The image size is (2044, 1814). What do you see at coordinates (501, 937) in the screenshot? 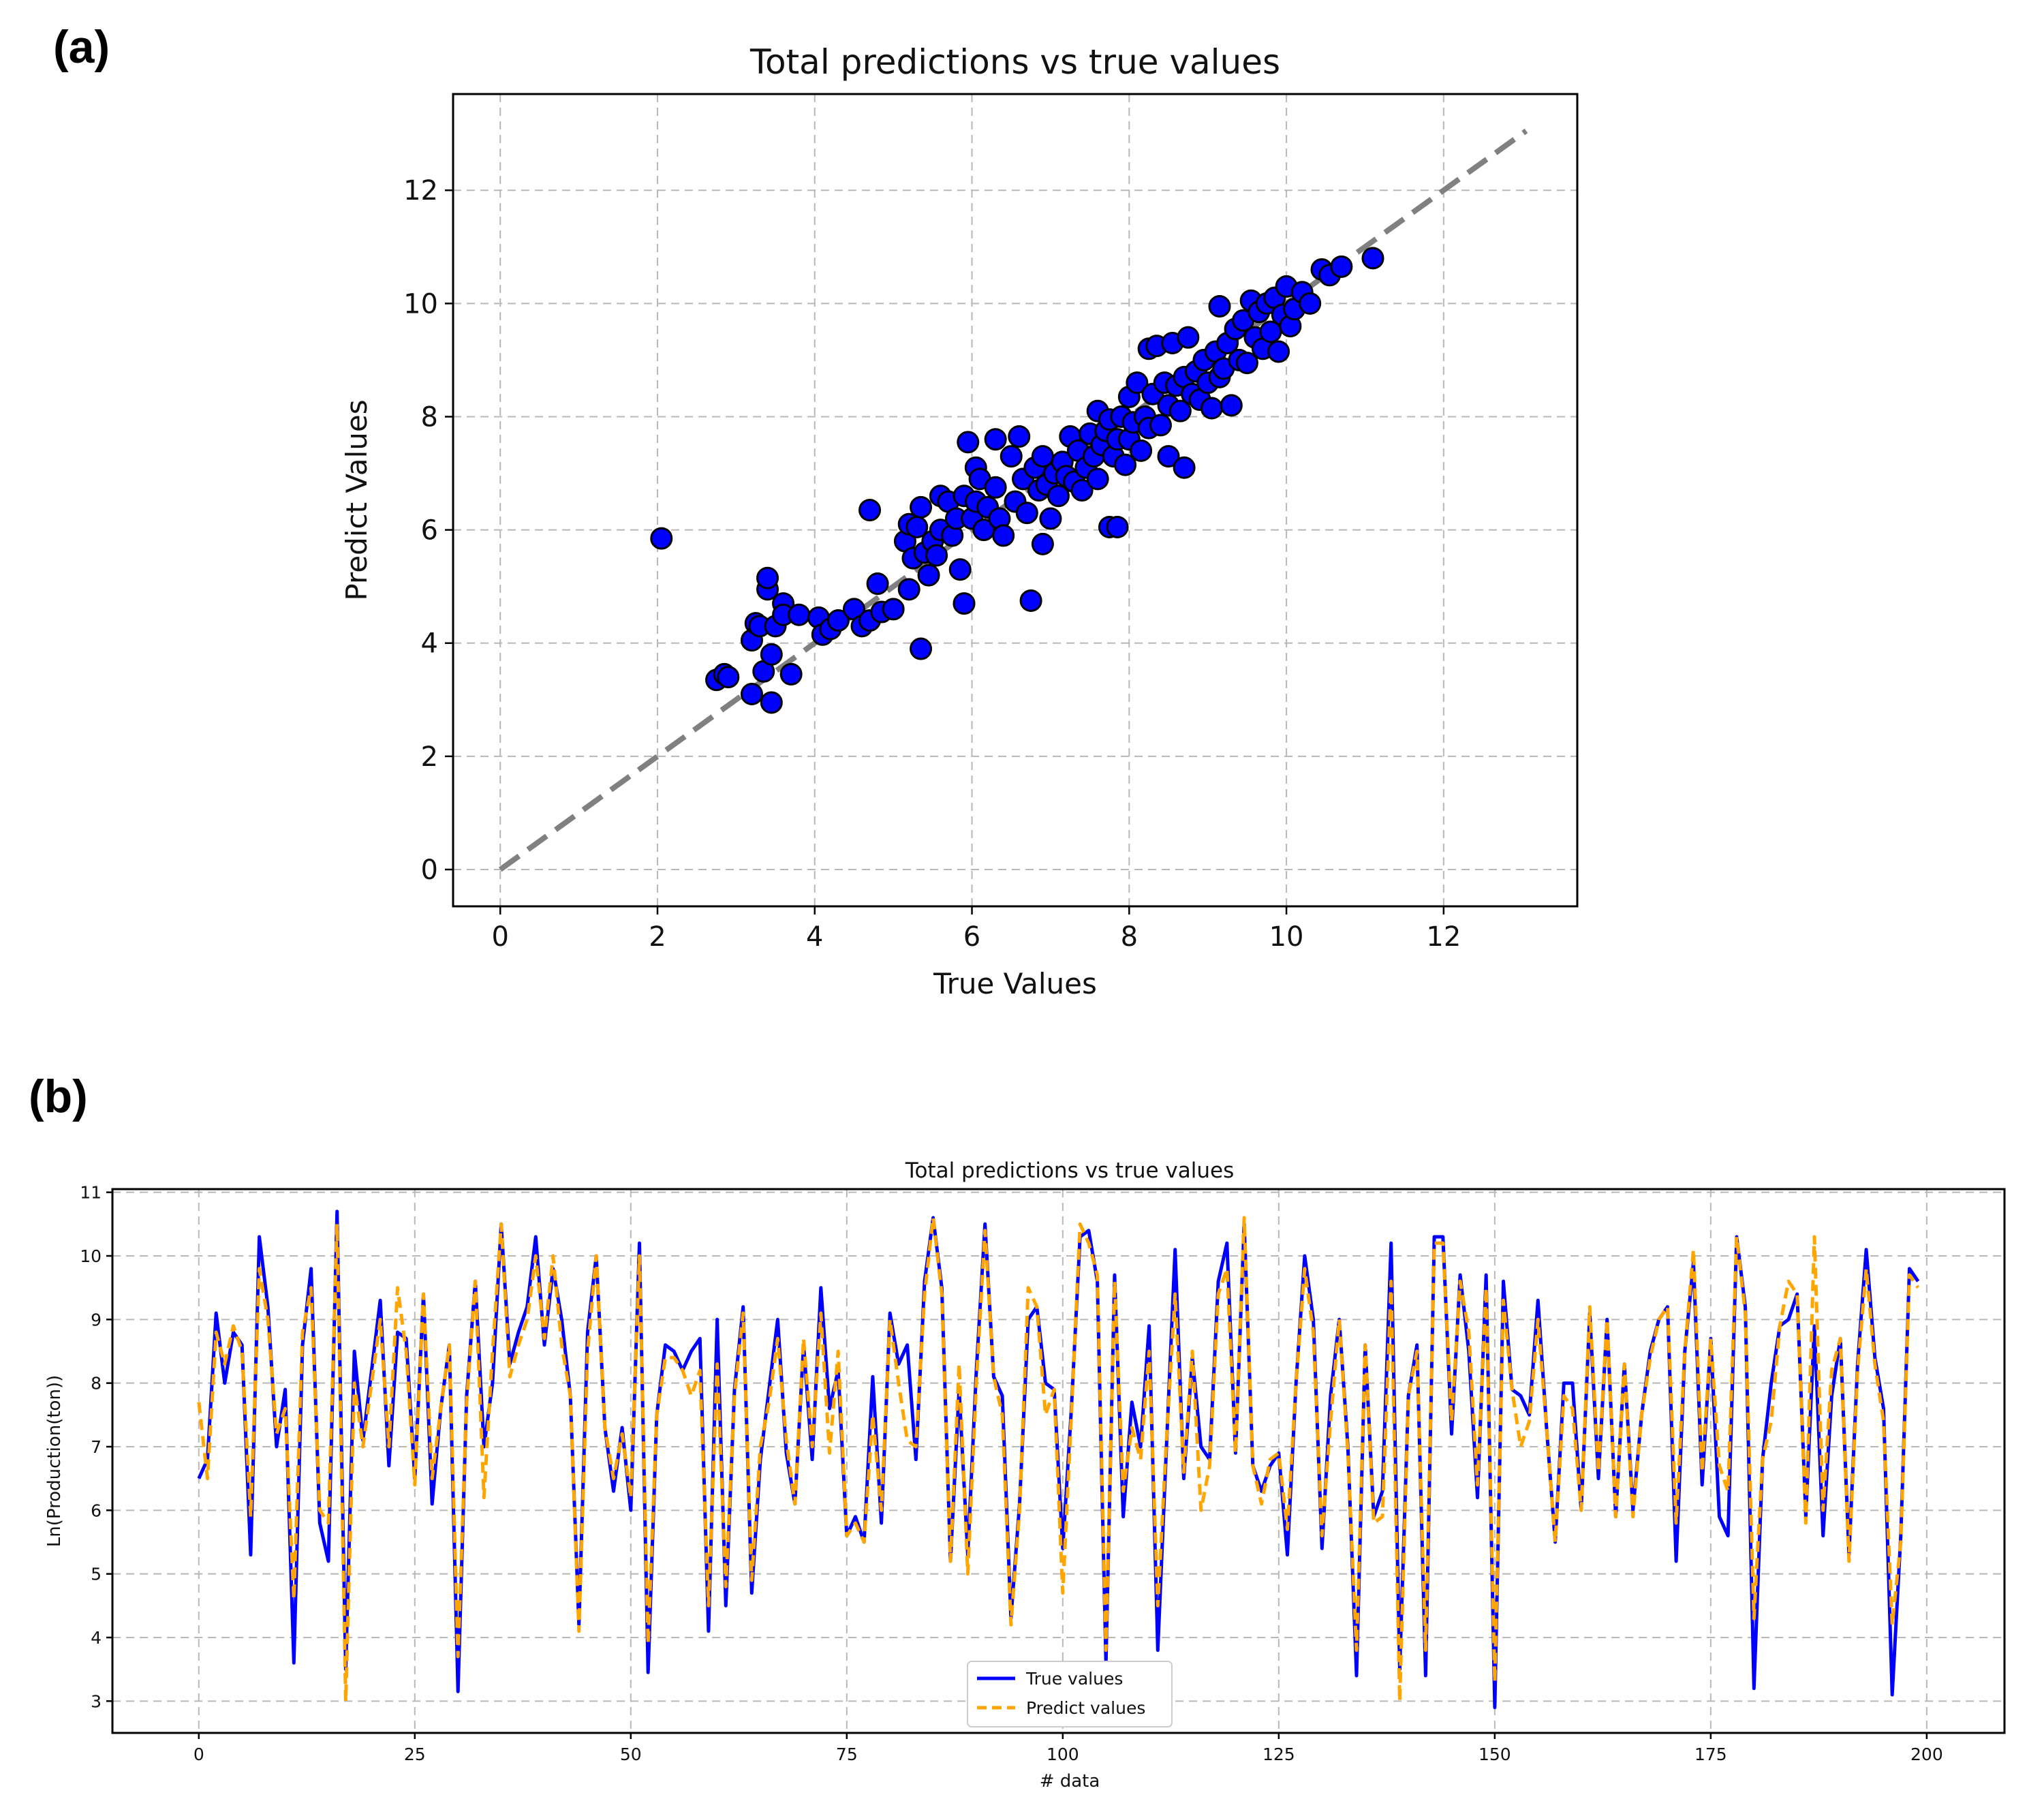
I see `scatter-x-tick-label: 0` at bounding box center [501, 937].